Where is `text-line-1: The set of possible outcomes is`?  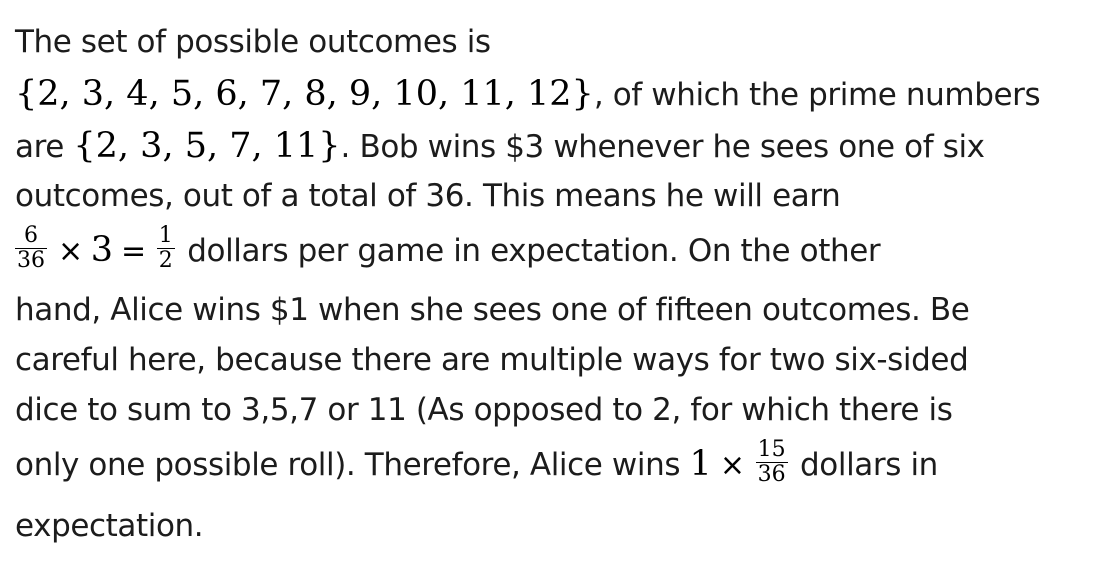
text-line-1: The set of possible outcomes is is located at coordinates (253, 42).